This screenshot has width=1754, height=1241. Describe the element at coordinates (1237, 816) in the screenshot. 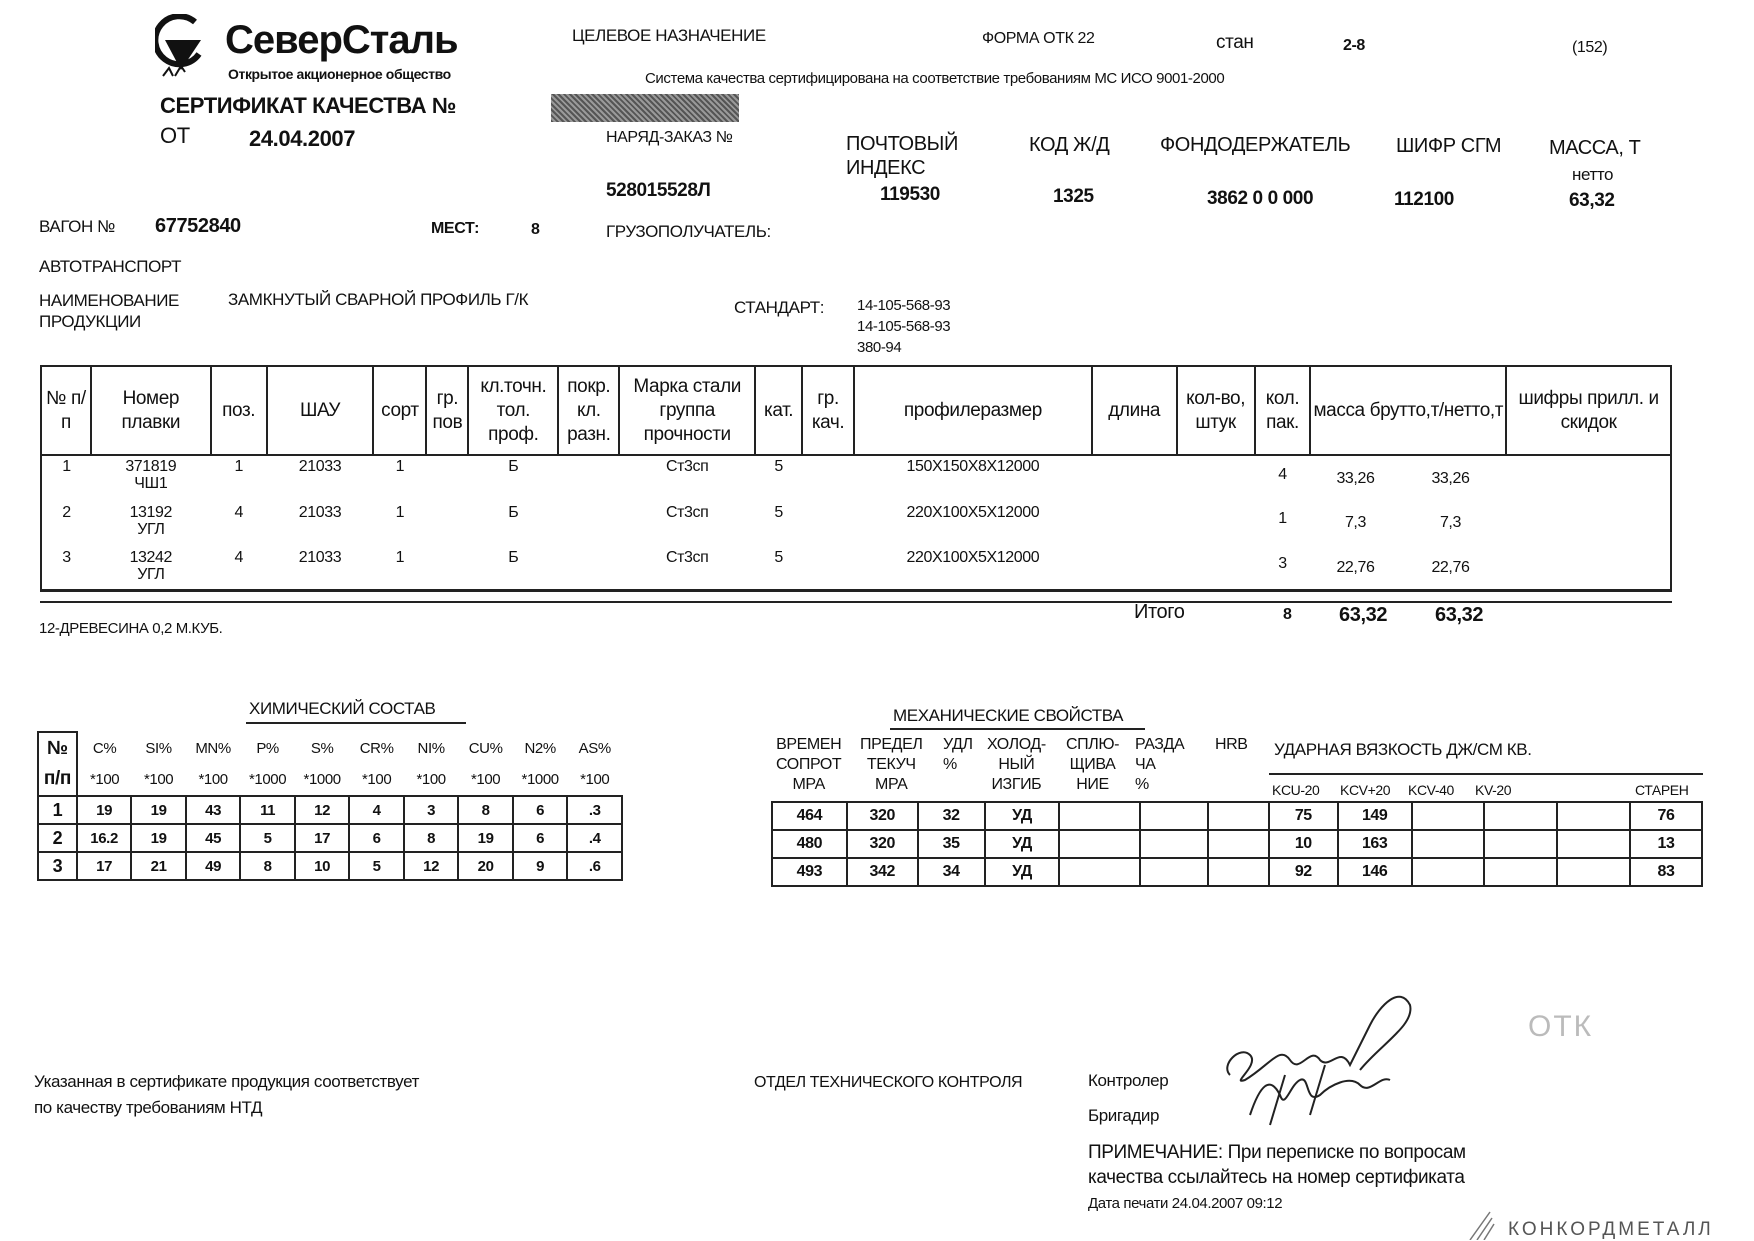

I see `mech-row: 464 320 32 УД 75 149 76` at that location.